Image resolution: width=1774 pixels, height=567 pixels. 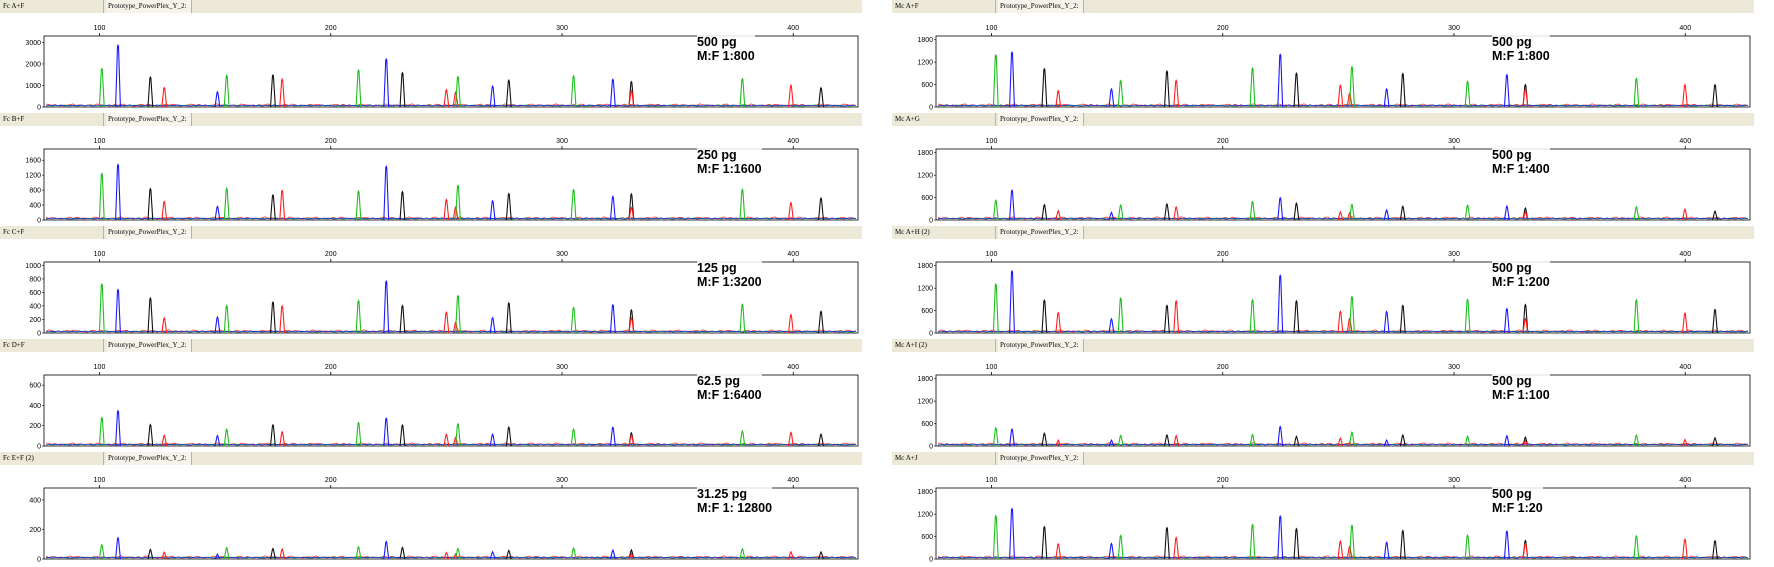 I want to click on sample-name: Mc A+F, so click(x=944, y=6).